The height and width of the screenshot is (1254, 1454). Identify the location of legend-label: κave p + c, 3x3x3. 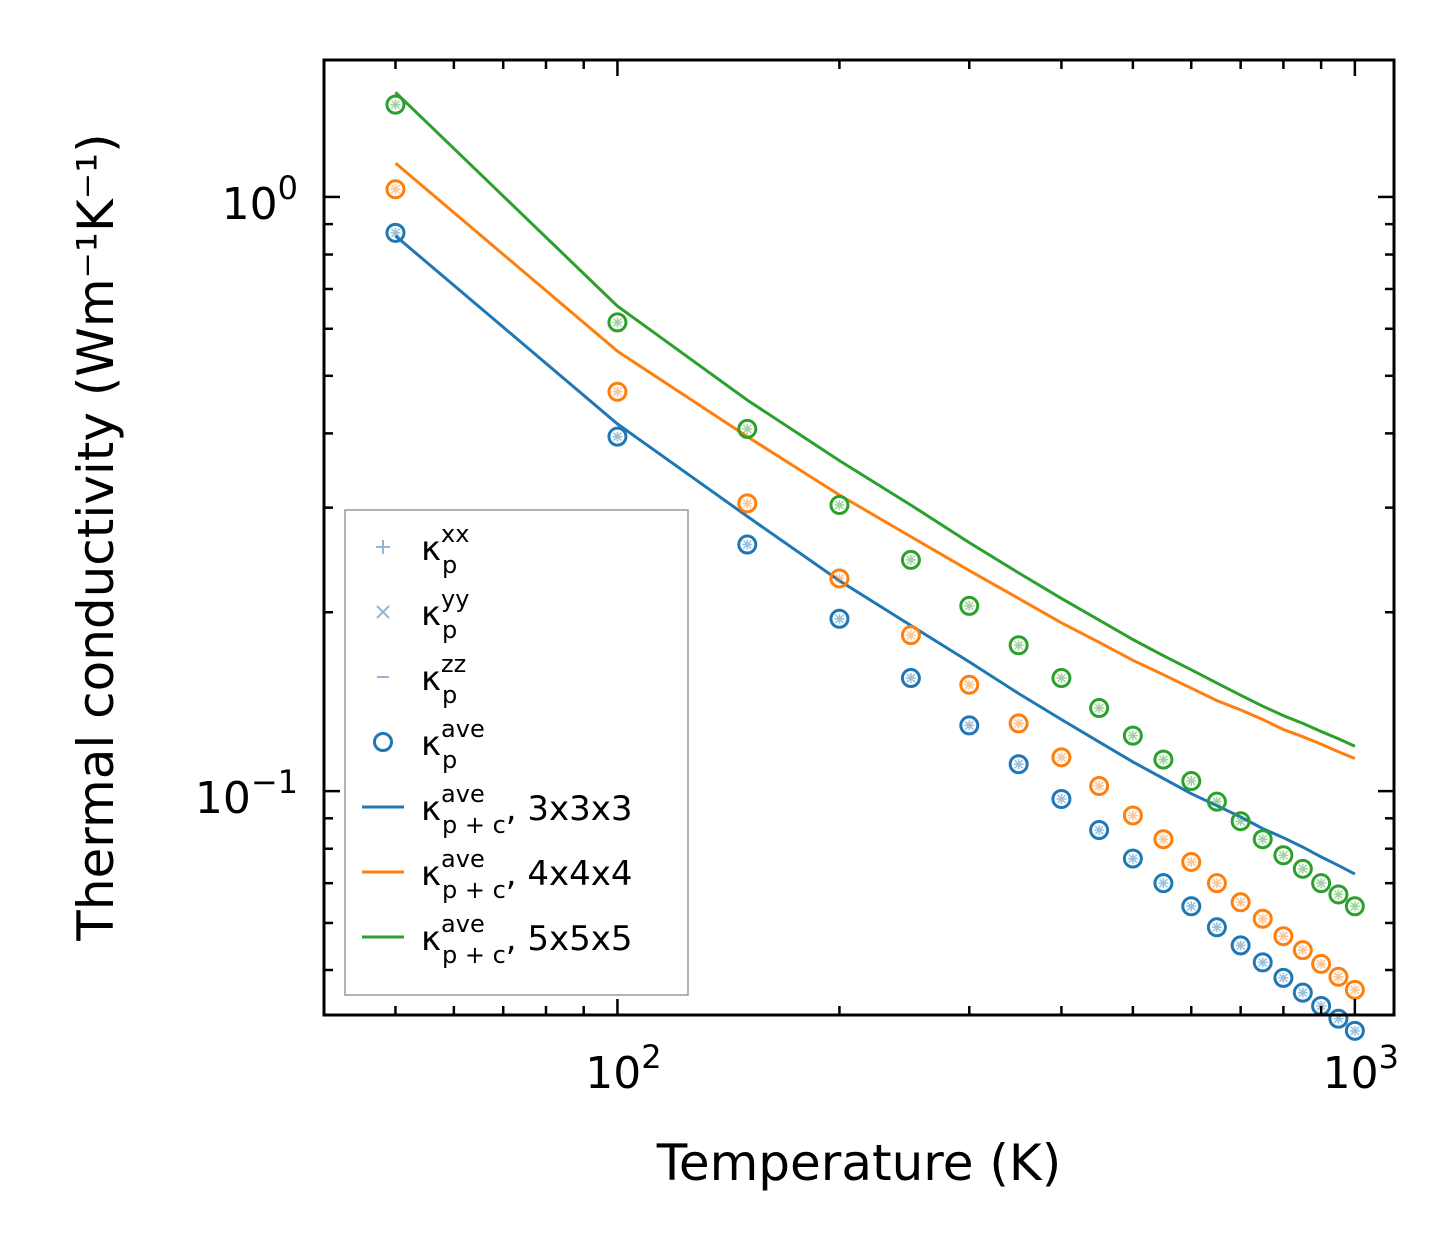
(527, 809).